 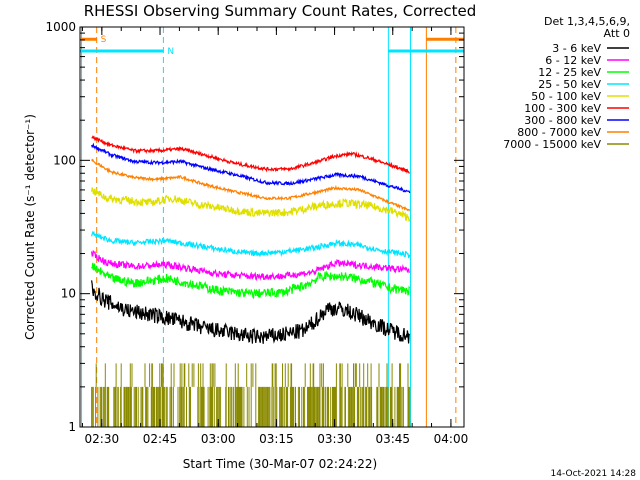 What do you see at coordinates (562, 120) in the screenshot?
I see `legend-label-6: 300 - 800 keV` at bounding box center [562, 120].